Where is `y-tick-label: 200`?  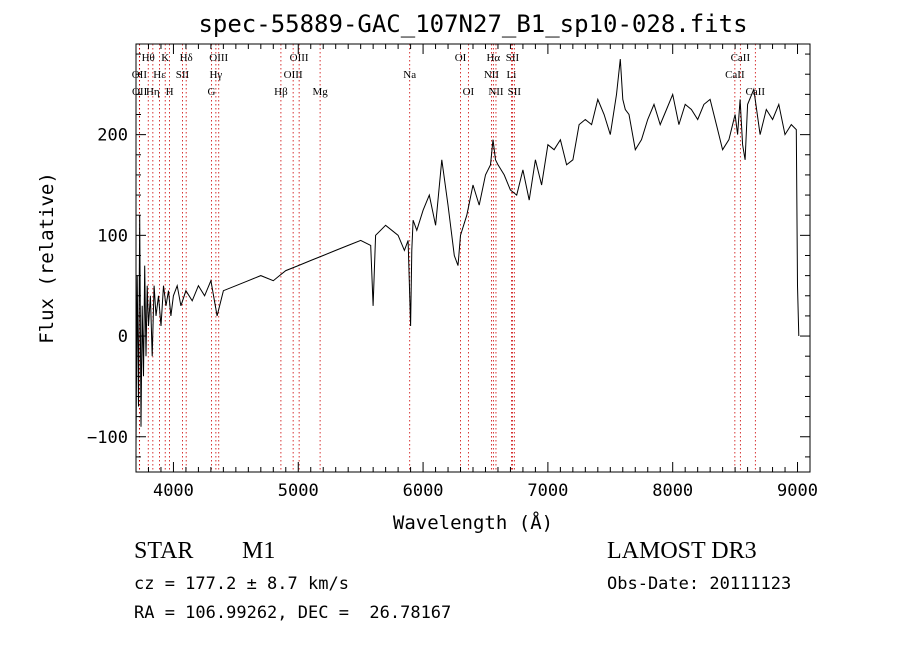 y-tick-label: 200 is located at coordinates (112, 136).